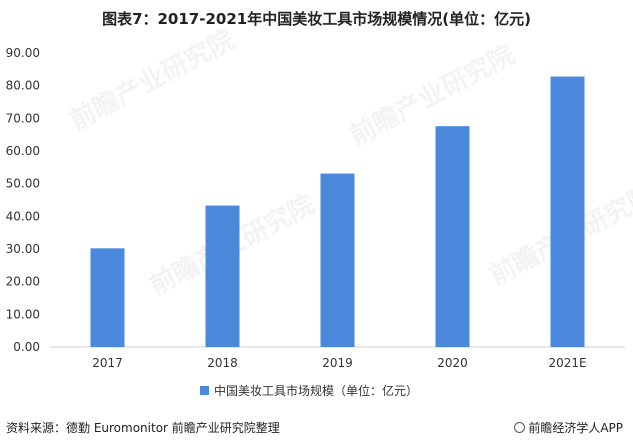 The height and width of the screenshot is (448, 633). Describe the element at coordinates (567, 212) in the screenshot. I see `bar-2021E` at that location.